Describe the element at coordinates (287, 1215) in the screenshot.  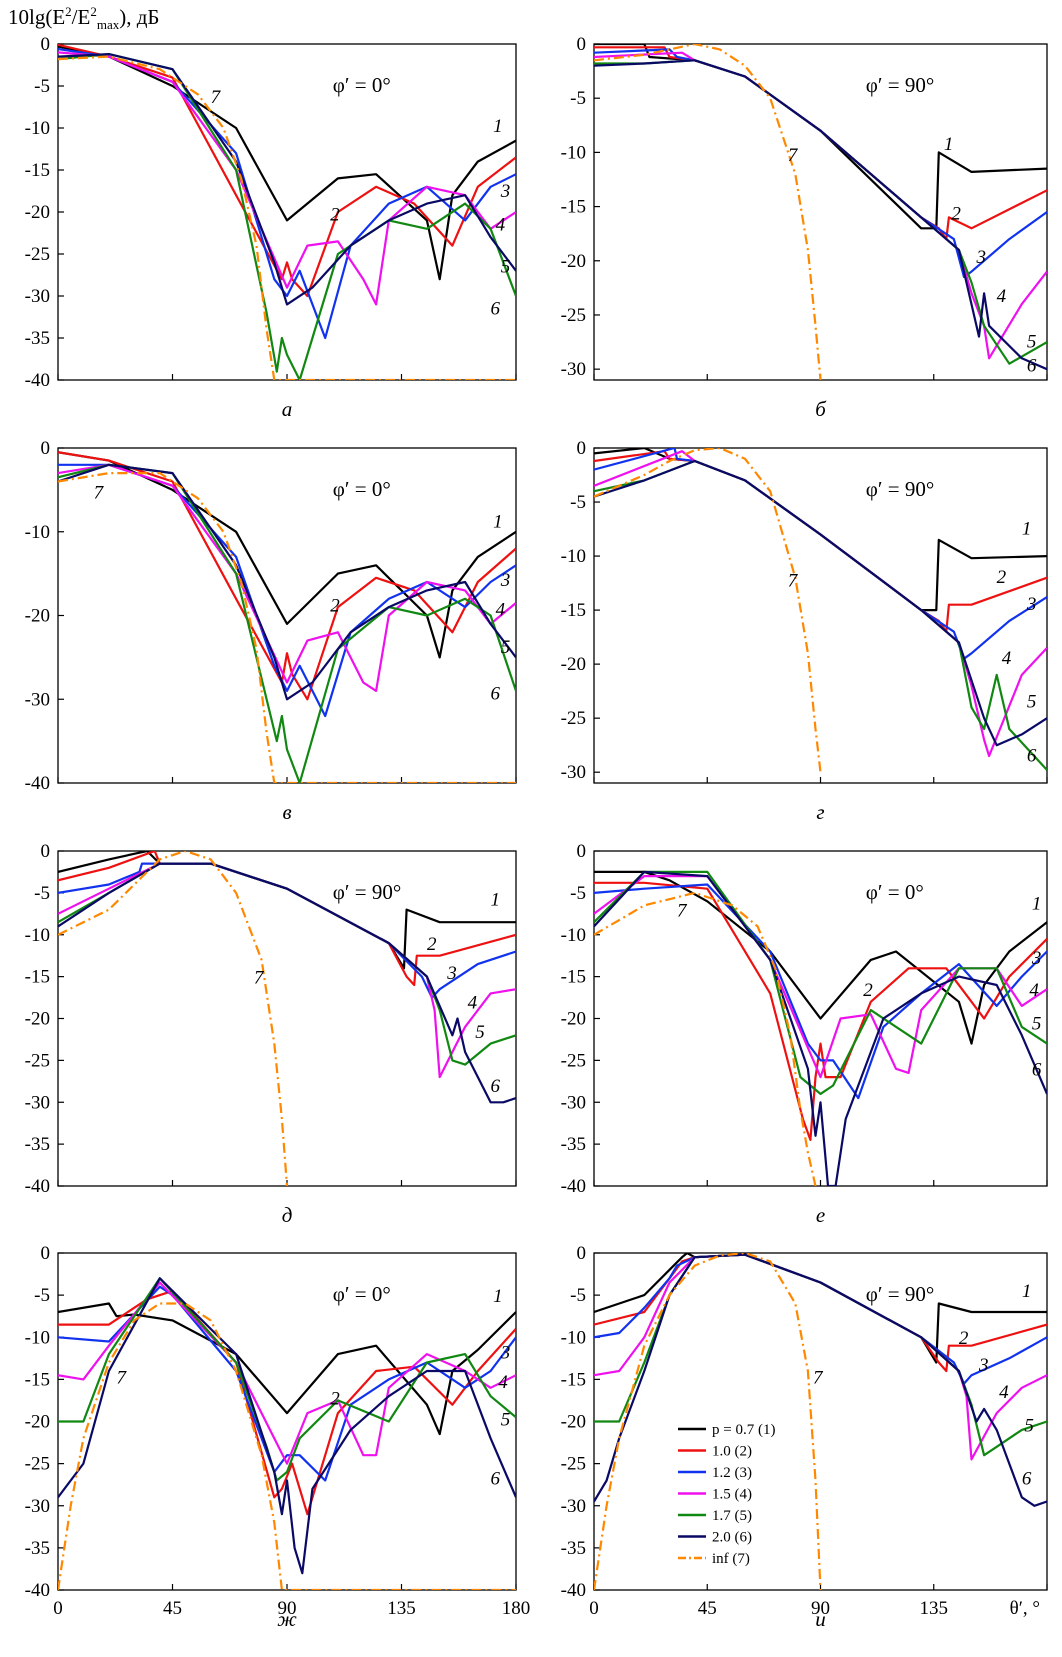
I see `panel-letter: д` at that location.